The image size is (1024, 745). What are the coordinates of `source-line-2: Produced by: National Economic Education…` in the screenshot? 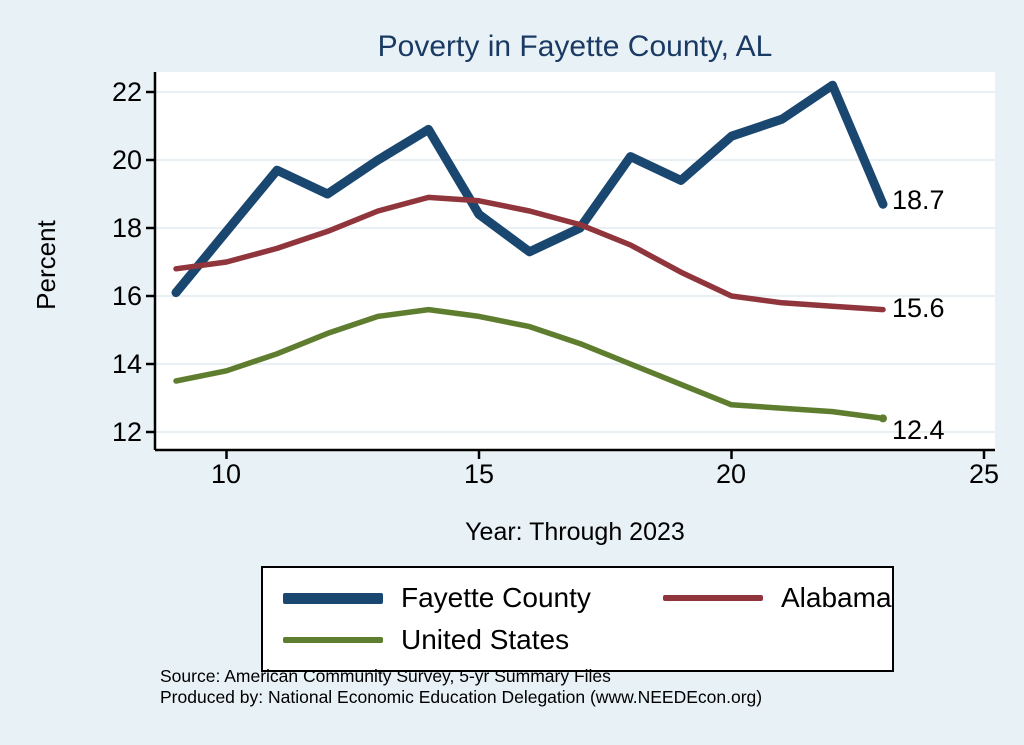 It's located at (461, 697).